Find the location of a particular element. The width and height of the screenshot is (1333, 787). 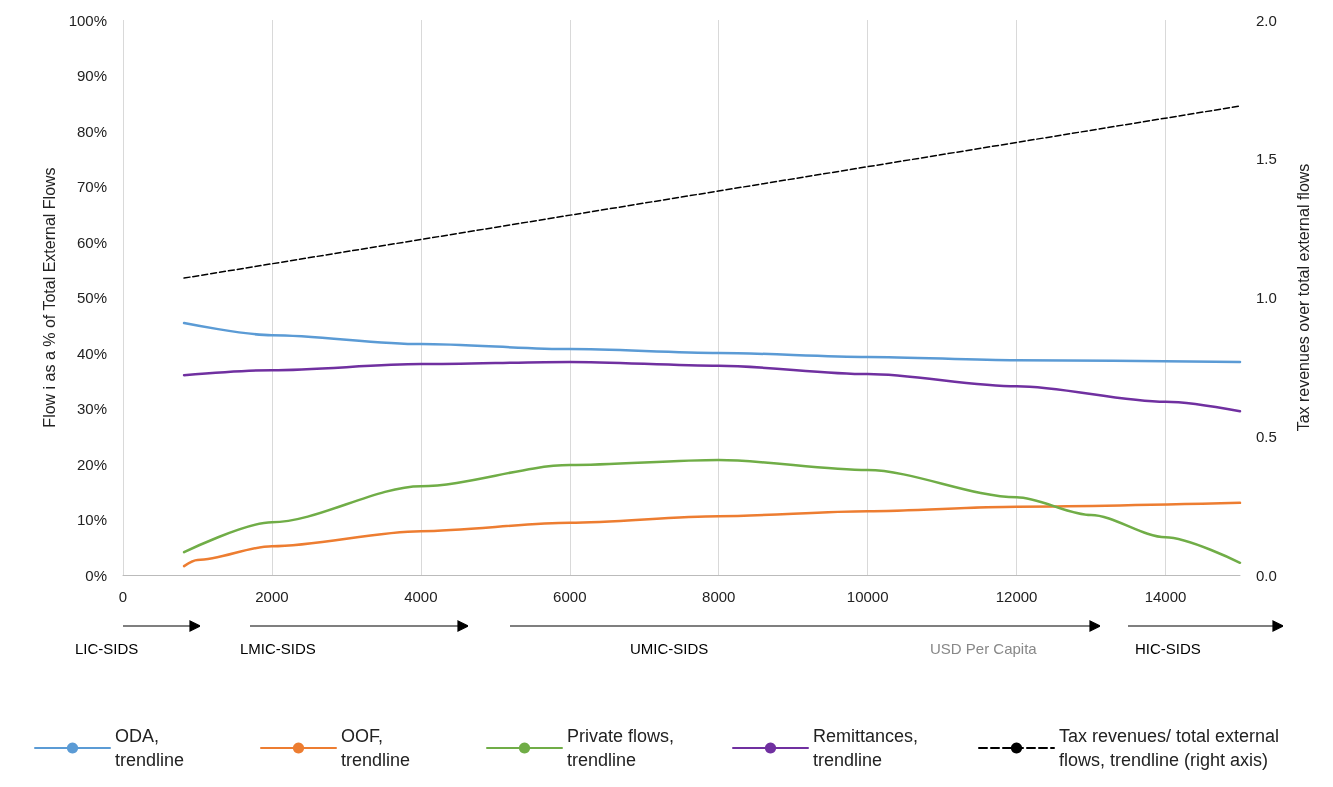

y2-tick-label: 1.5 is located at coordinates (1266, 159).